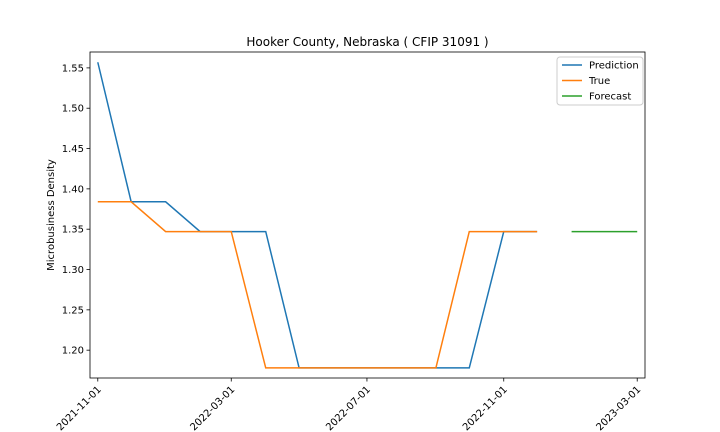  Describe the element at coordinates (367, 42) in the screenshot. I see `chart-title: Hooker County, Nebraska ( CFIP 31091 )` at that location.